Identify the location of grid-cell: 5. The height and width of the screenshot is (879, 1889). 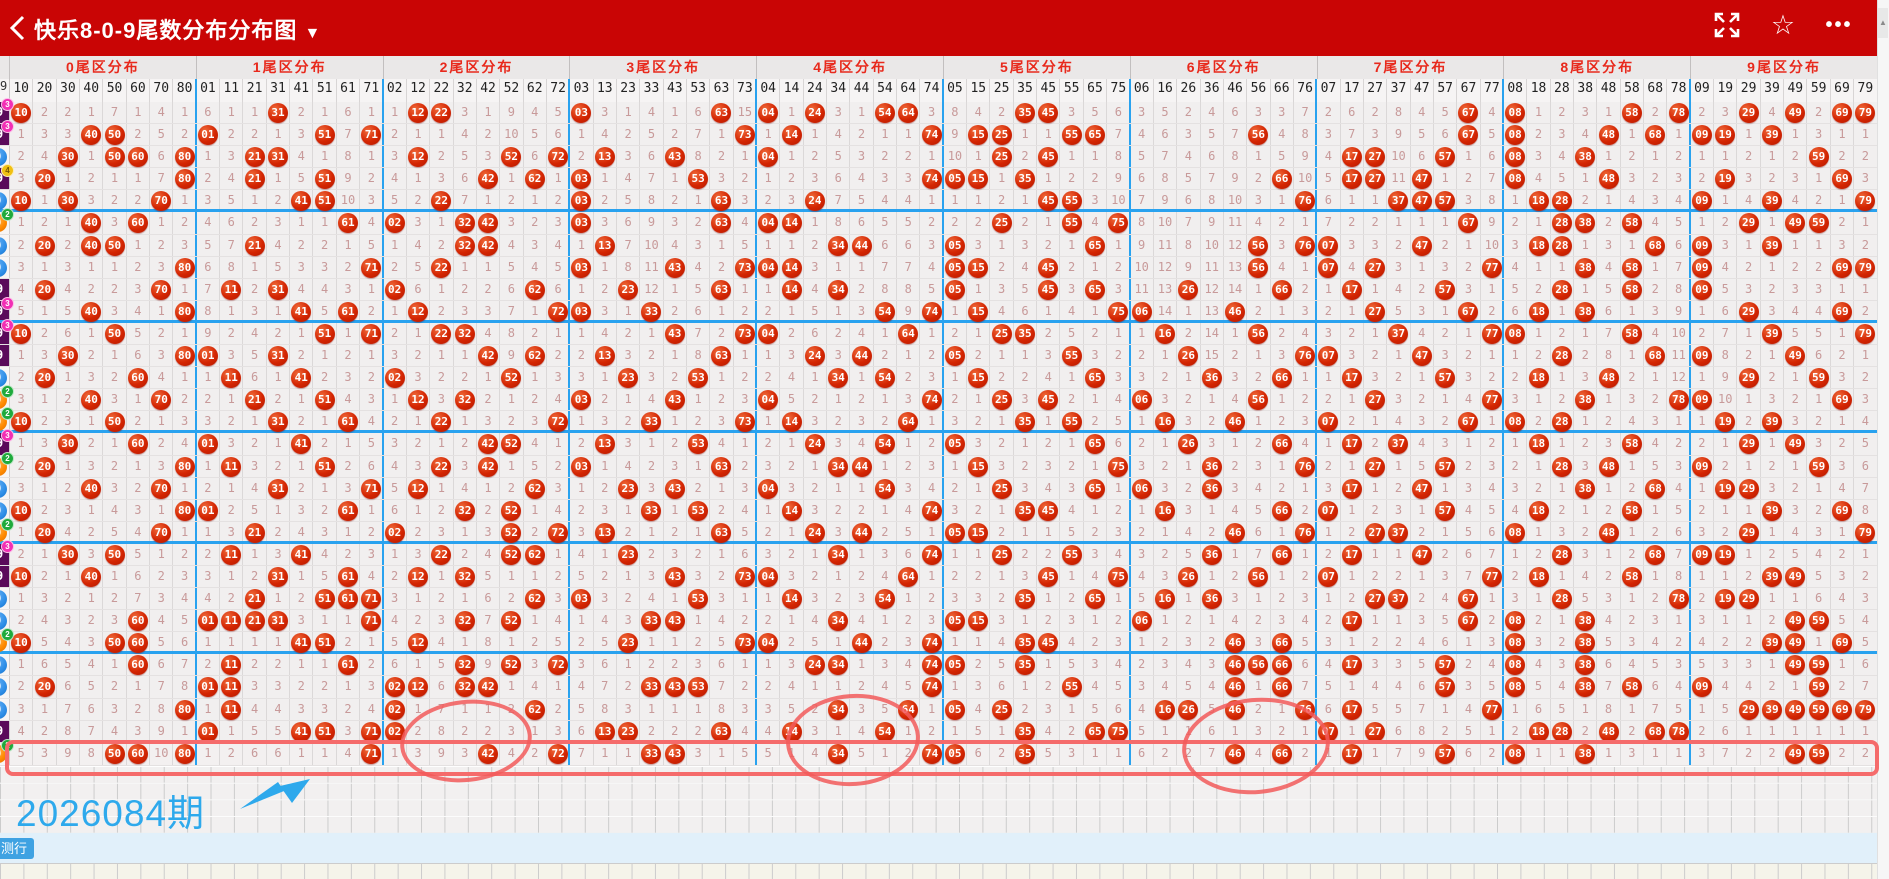
(1422, 466).